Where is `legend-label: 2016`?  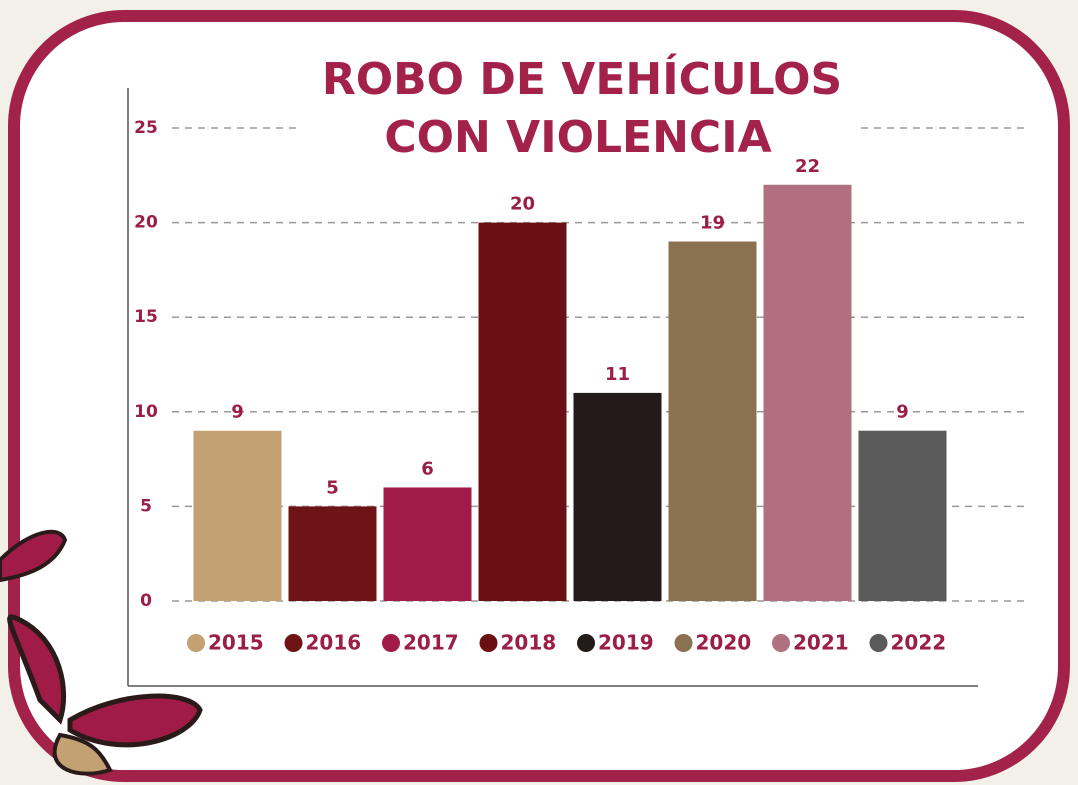 legend-label: 2016 is located at coordinates (334, 643).